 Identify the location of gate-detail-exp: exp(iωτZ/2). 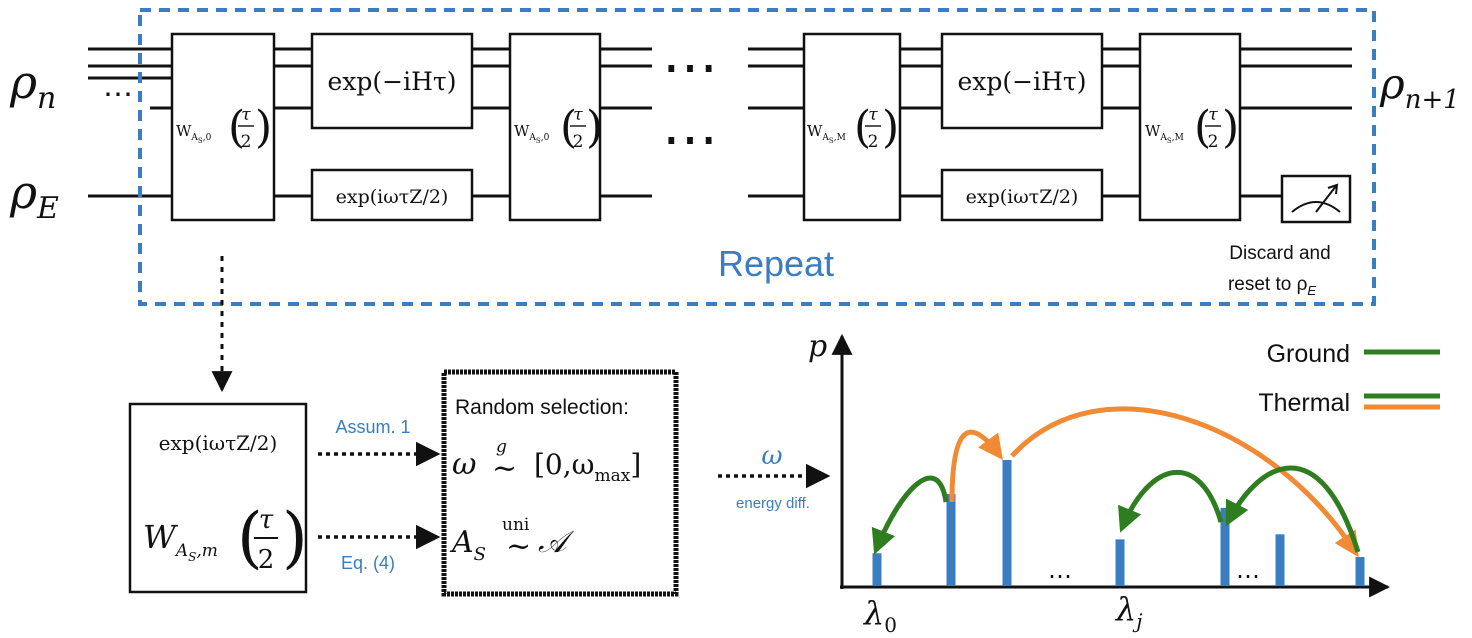
(218, 443).